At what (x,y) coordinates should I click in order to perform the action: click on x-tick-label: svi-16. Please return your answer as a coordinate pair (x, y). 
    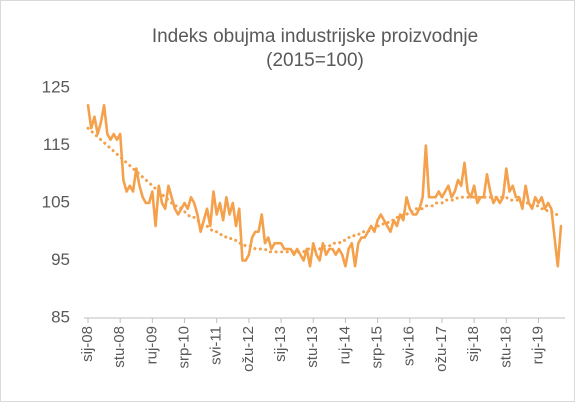
    Looking at the image, I should click on (409, 346).